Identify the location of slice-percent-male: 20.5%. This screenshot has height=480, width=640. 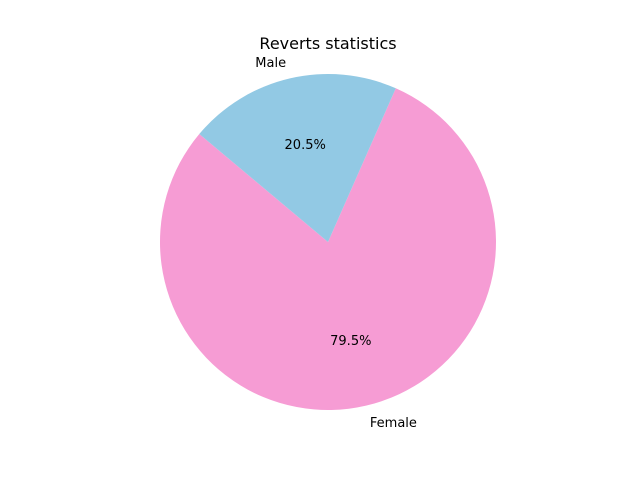
(305, 145).